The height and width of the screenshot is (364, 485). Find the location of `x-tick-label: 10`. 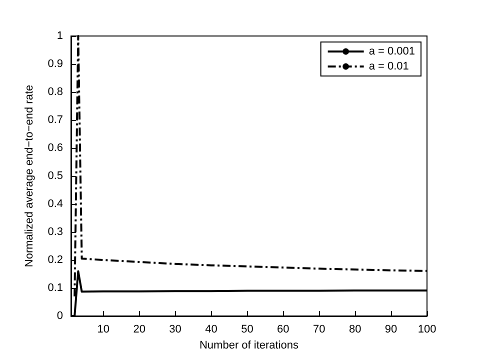

x-tick-label: 10 is located at coordinates (103, 330).